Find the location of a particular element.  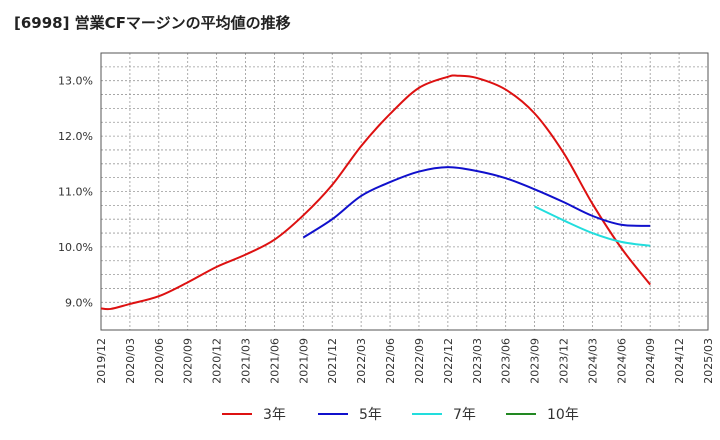

legend-label: 10年 is located at coordinates (563, 415).